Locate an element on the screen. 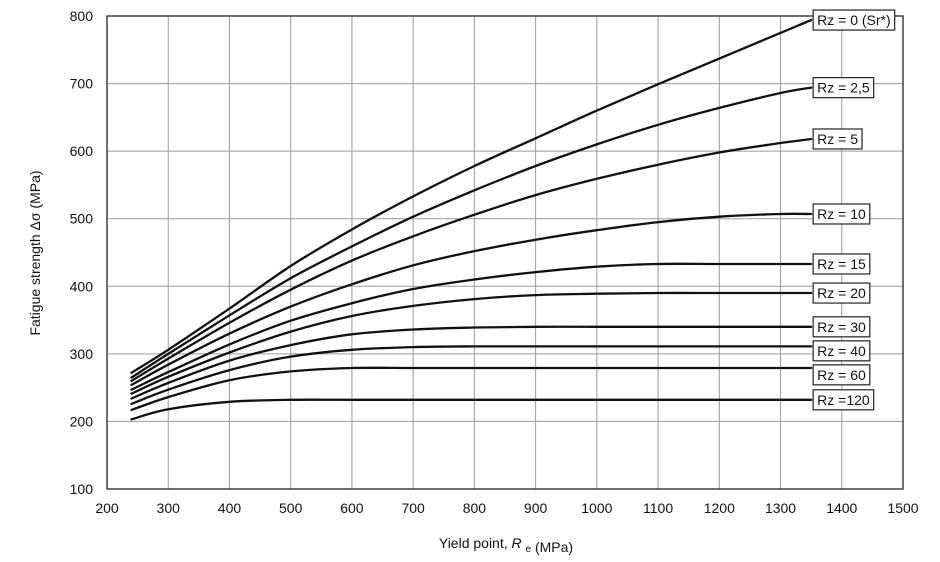 The image size is (940, 562). x-tick-label: 500 is located at coordinates (291, 508).